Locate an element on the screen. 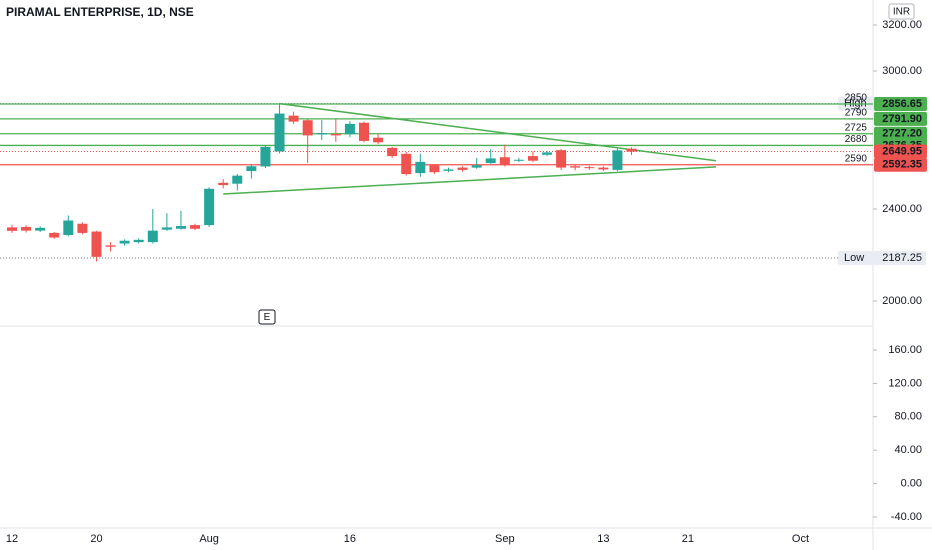 Image resolution: width=932 pixels, height=550 pixels. currency: INR is located at coordinates (901, 12).